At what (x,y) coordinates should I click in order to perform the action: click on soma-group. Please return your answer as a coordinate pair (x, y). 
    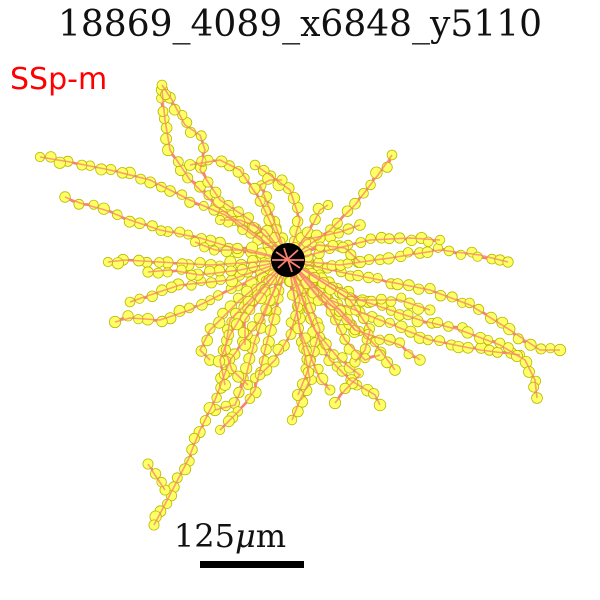
    Looking at the image, I should click on (288, 260).